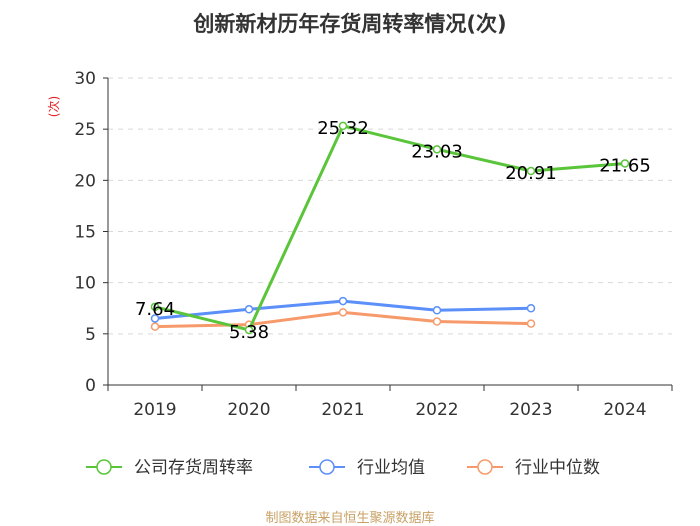 The width and height of the screenshot is (700, 526). Describe the element at coordinates (624, 410) in the screenshot. I see `x-tick-label: 2024` at that location.